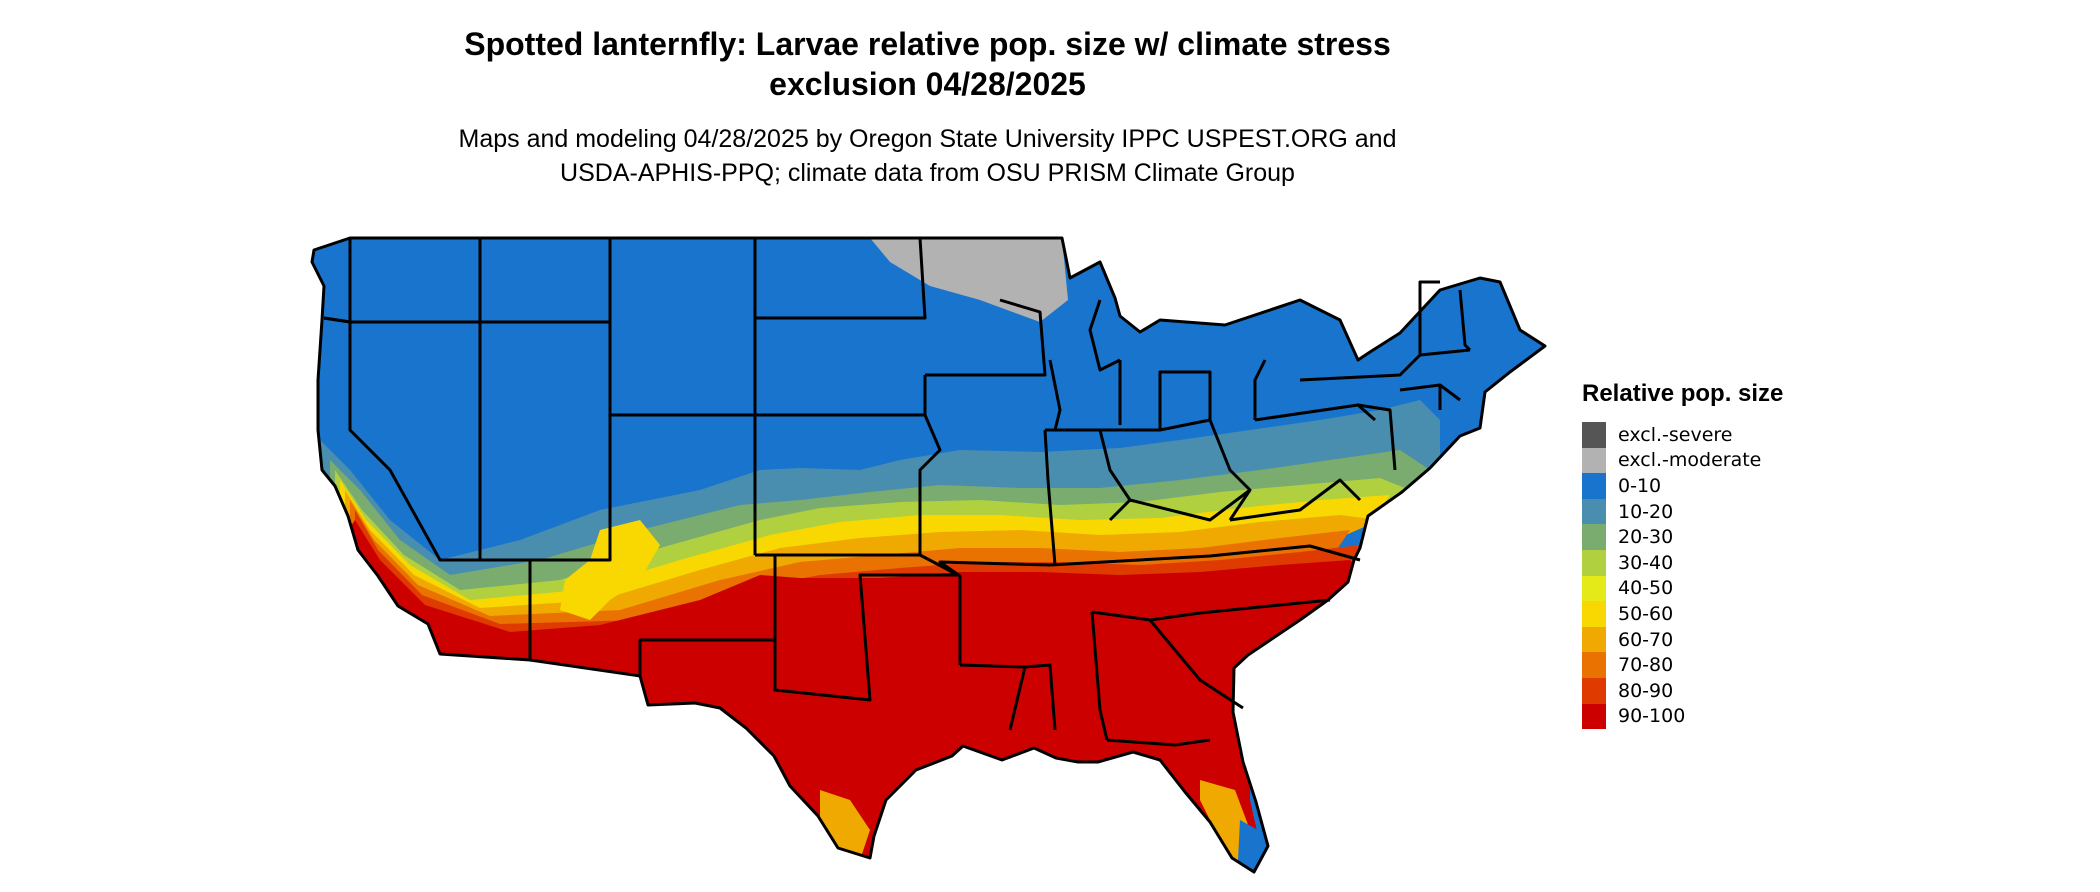 This screenshot has width=2100, height=892. Describe the element at coordinates (1225, 820) in the screenshot. I see `zone-florida-tip` at that location.